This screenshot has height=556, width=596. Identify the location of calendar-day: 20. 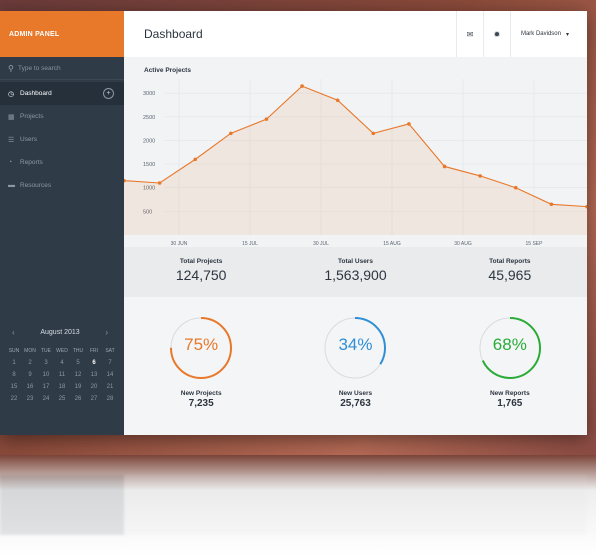
(94, 387).